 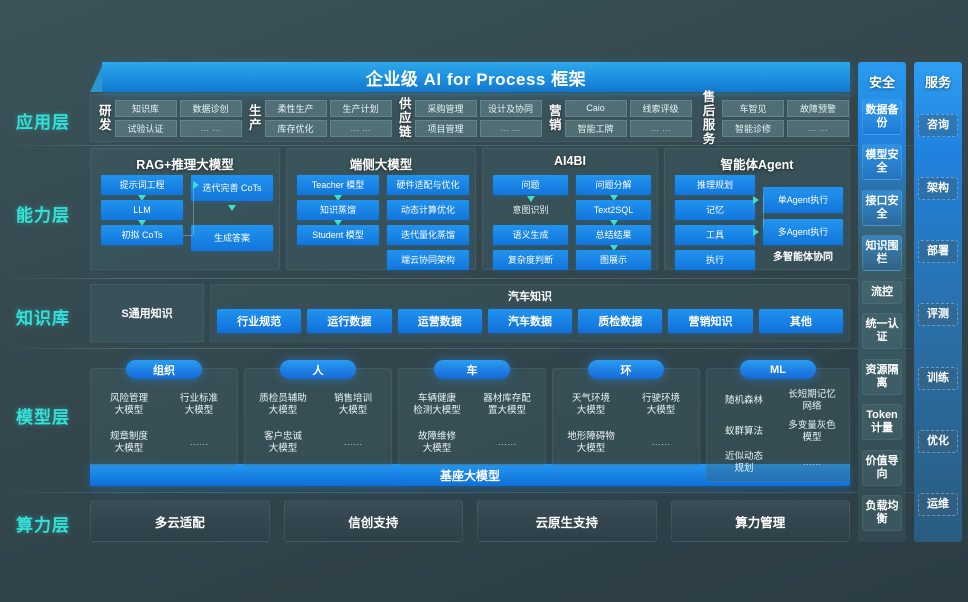 I want to click on model-item: 车辆健康 检测大模型, so click(x=437, y=404).